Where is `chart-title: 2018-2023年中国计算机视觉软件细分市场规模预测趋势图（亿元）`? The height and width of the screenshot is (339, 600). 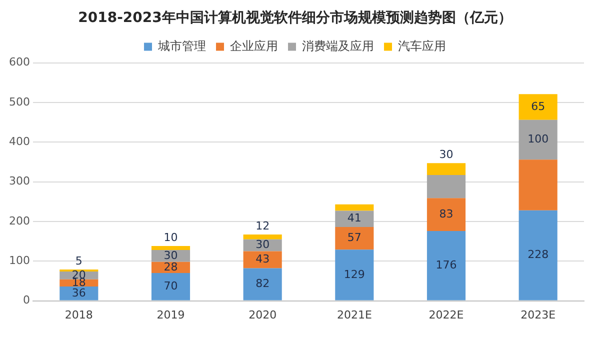
chart-title: 2018-2023年中国计算机视觉软件细分市场规模预测趋势图（亿元） is located at coordinates (295, 17).